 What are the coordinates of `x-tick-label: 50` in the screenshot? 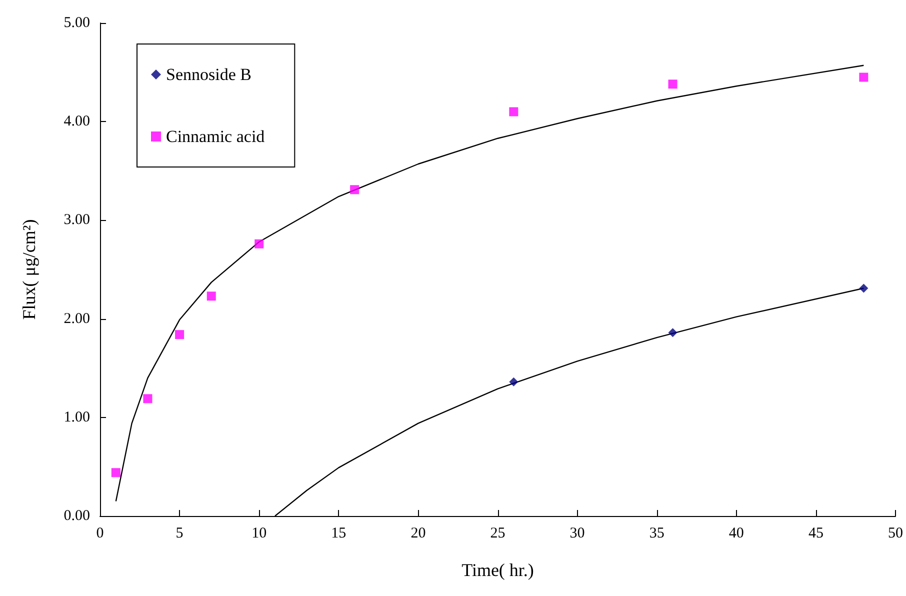 It's located at (895, 534).